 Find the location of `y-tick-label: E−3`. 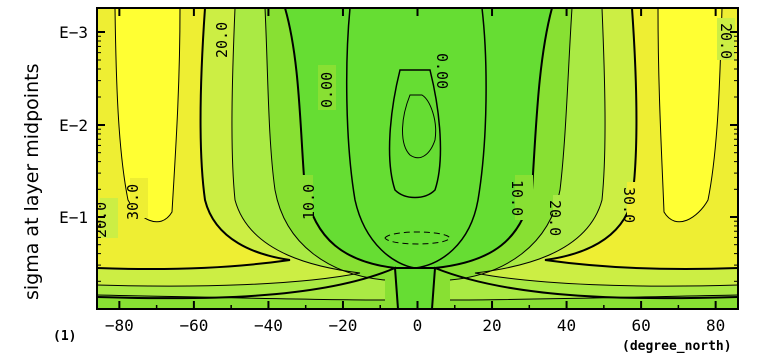

y-tick-label: E−3 is located at coordinates (73, 32).